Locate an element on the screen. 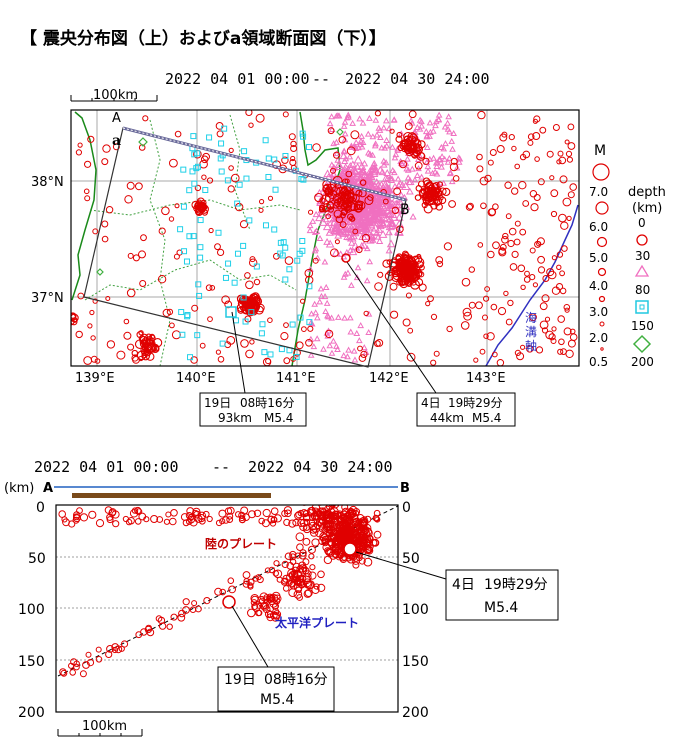 This screenshot has height=751, width=675. quake-marker-200km is located at coordinates (100, 272).